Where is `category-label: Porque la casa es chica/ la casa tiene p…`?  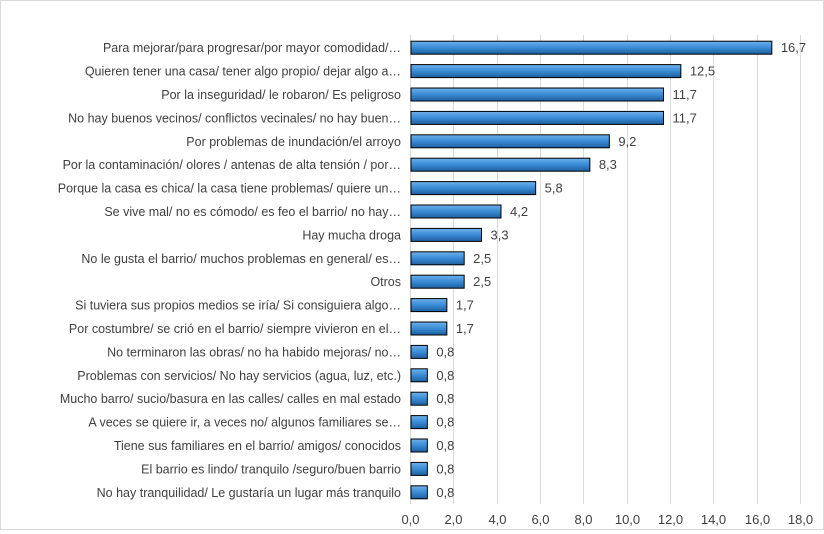 category-label: Porque la casa es chica/ la casa tiene p… is located at coordinates (229, 189).